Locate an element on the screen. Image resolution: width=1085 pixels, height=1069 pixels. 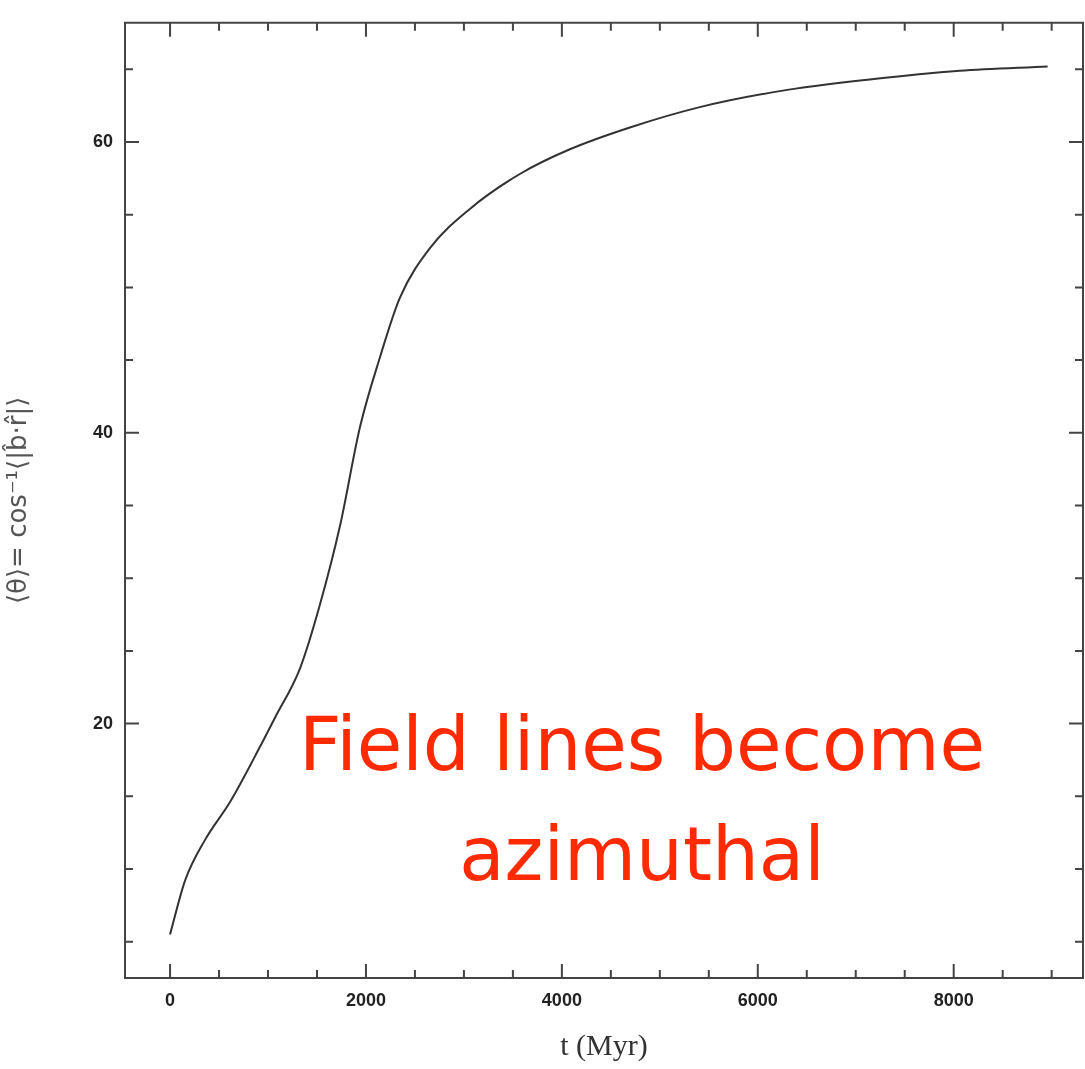
x-tick-label: 4000 is located at coordinates (561, 999).